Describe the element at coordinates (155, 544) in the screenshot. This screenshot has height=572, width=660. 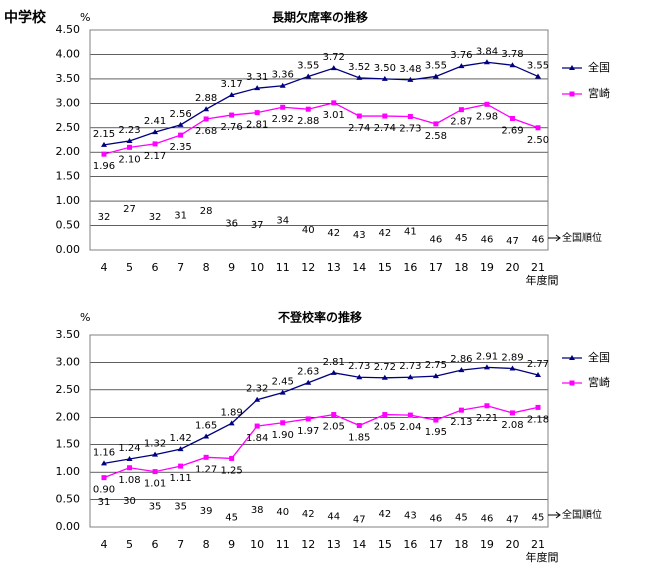
I see `x-tick-label: 6` at that location.